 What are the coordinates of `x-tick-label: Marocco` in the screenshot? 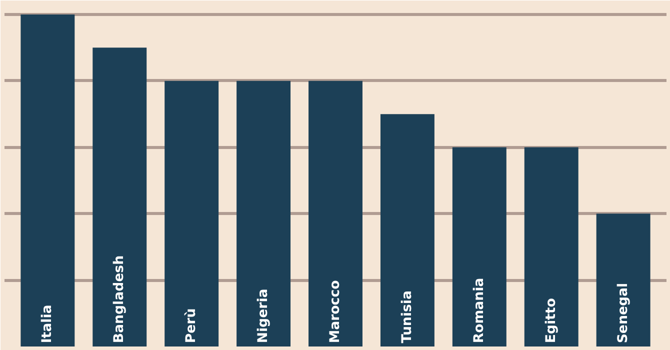 It's located at (335, 312).